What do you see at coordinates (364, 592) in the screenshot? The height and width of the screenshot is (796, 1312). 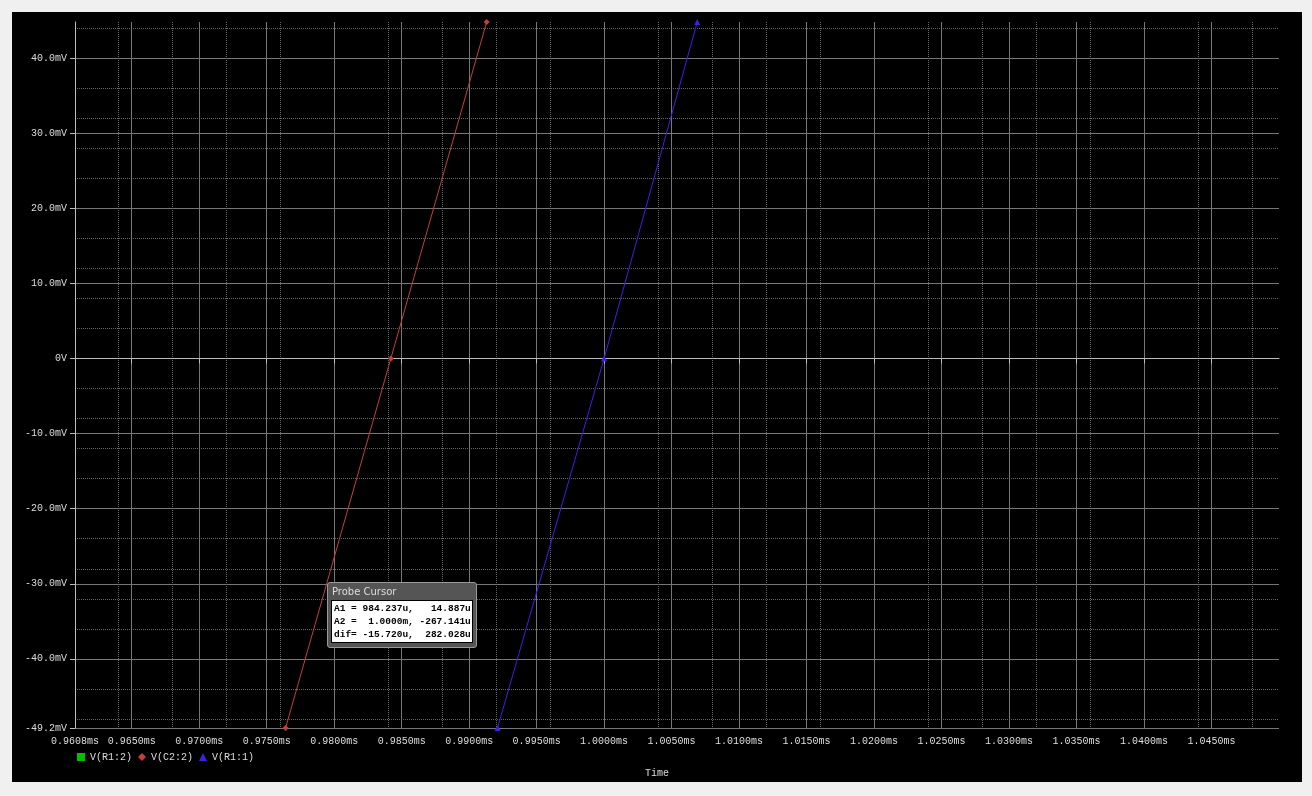 I see `annotation: Probe Cursor` at bounding box center [364, 592].